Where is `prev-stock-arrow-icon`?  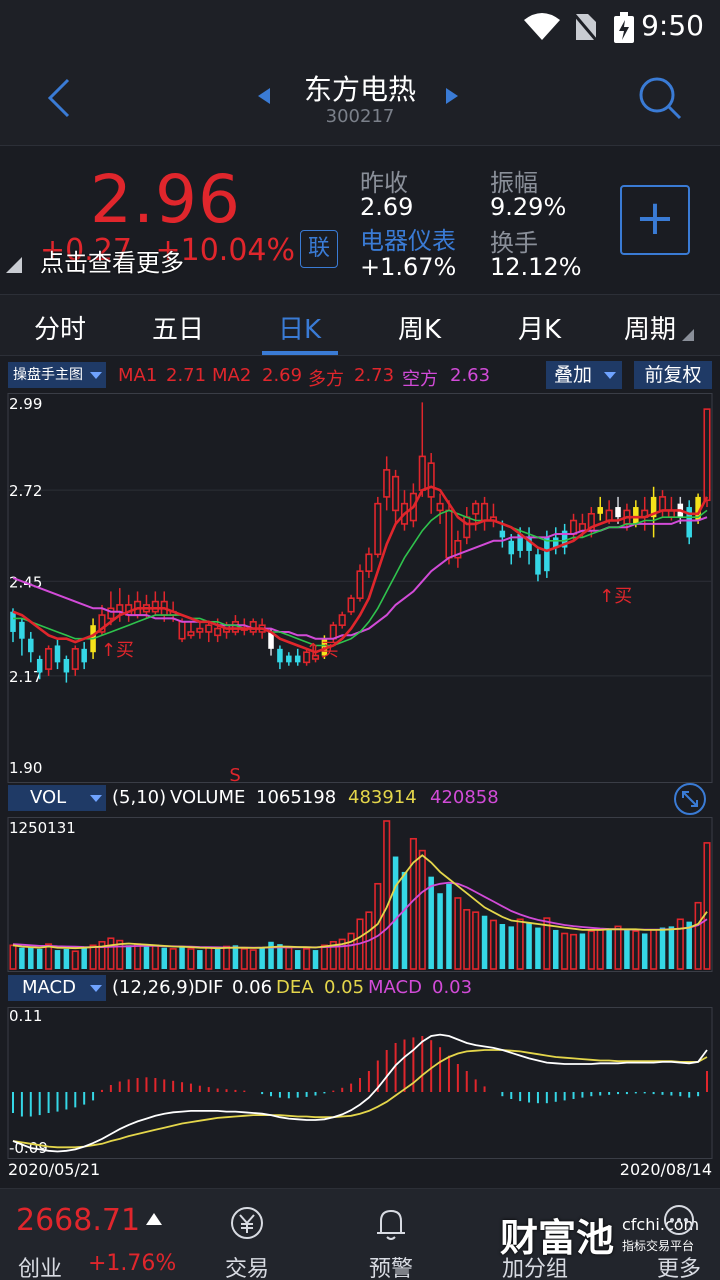
prev-stock-arrow-icon is located at coordinates (264, 96).